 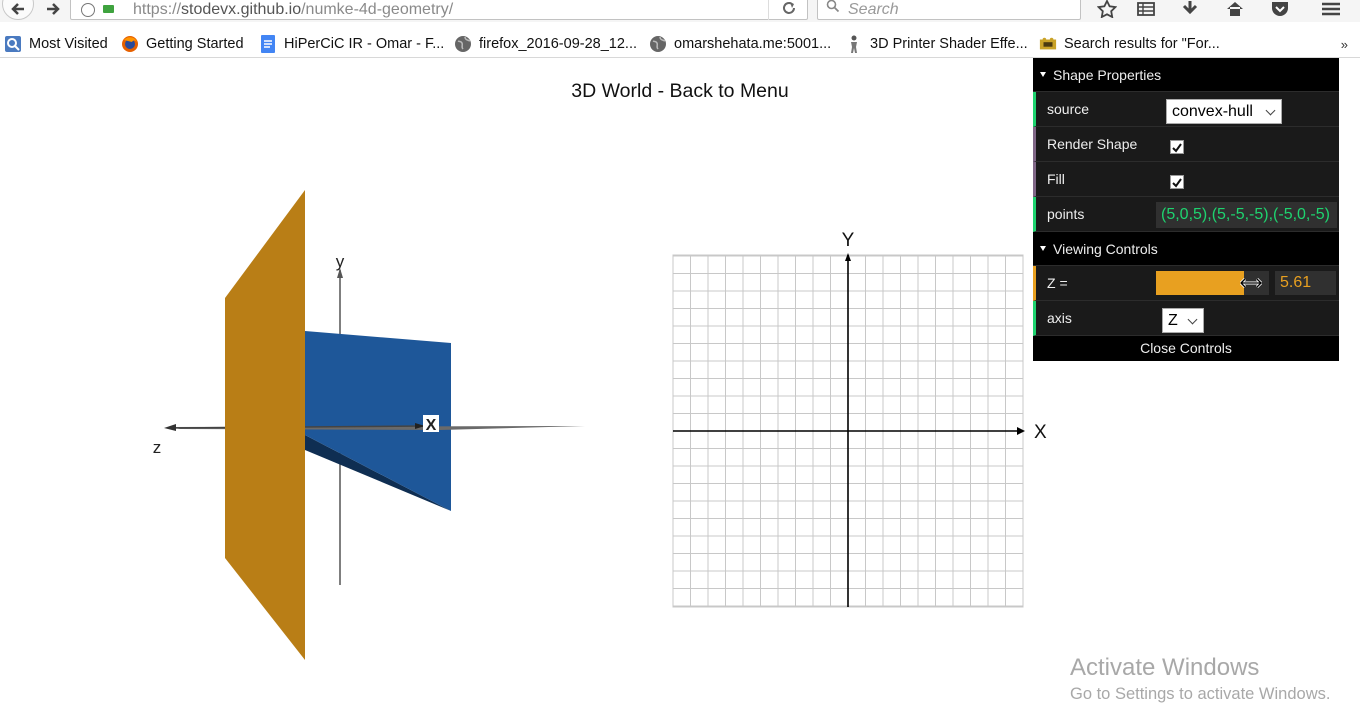 What do you see at coordinates (848, 240) in the screenshot?
I see `y-axis-label: Y` at bounding box center [848, 240].